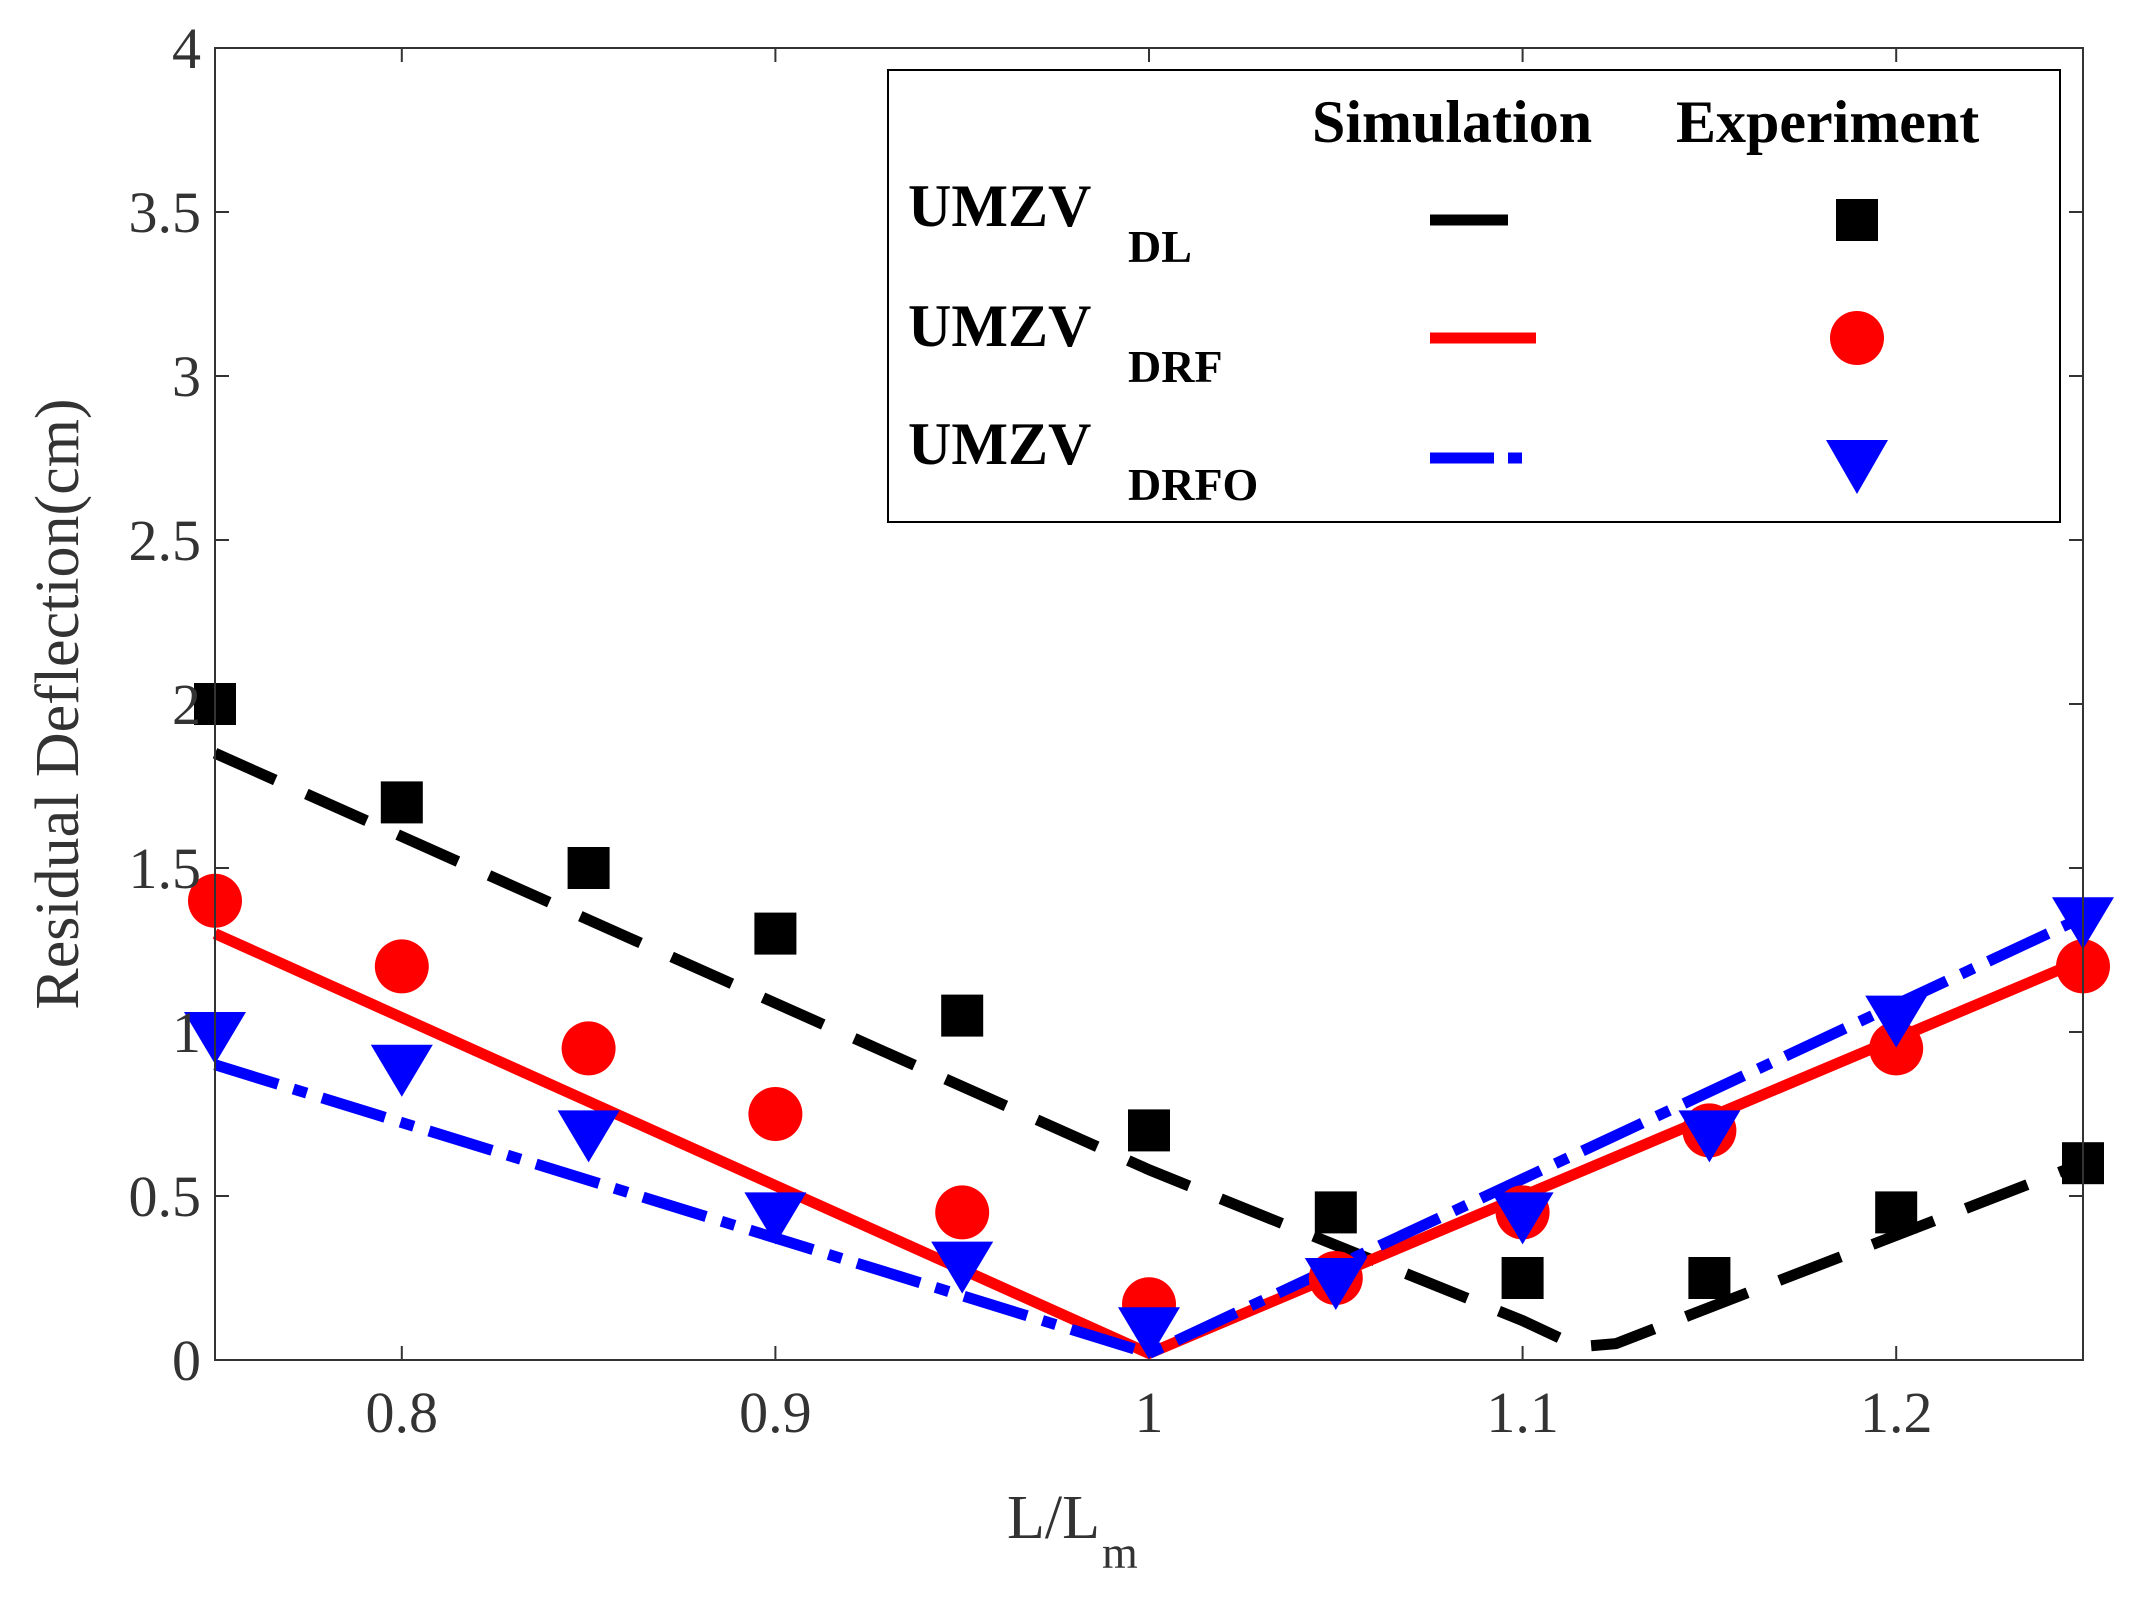 This screenshot has width=2138, height=1598. I want to click on y-tick-label: 3, so click(186, 376).